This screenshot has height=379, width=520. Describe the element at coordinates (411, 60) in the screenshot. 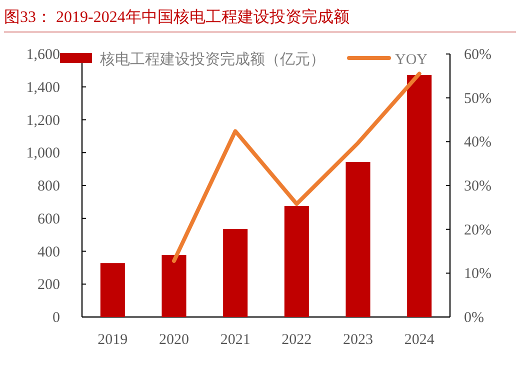

I see `legend-label: YOY` at that location.